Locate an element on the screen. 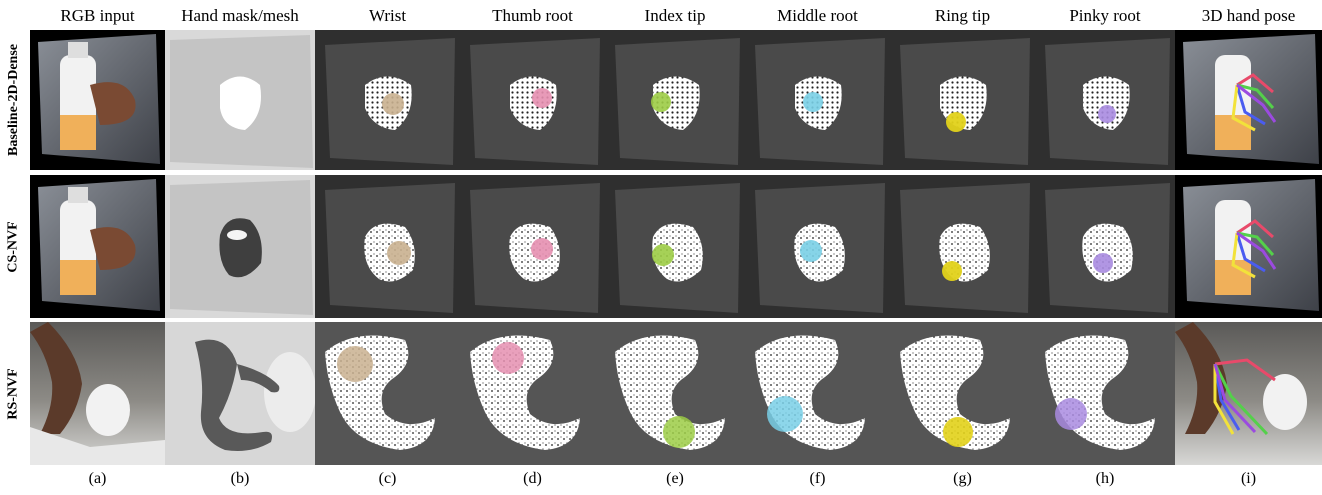 The height and width of the screenshot is (495, 1322). row2-rgb-input-image is located at coordinates (97, 246).